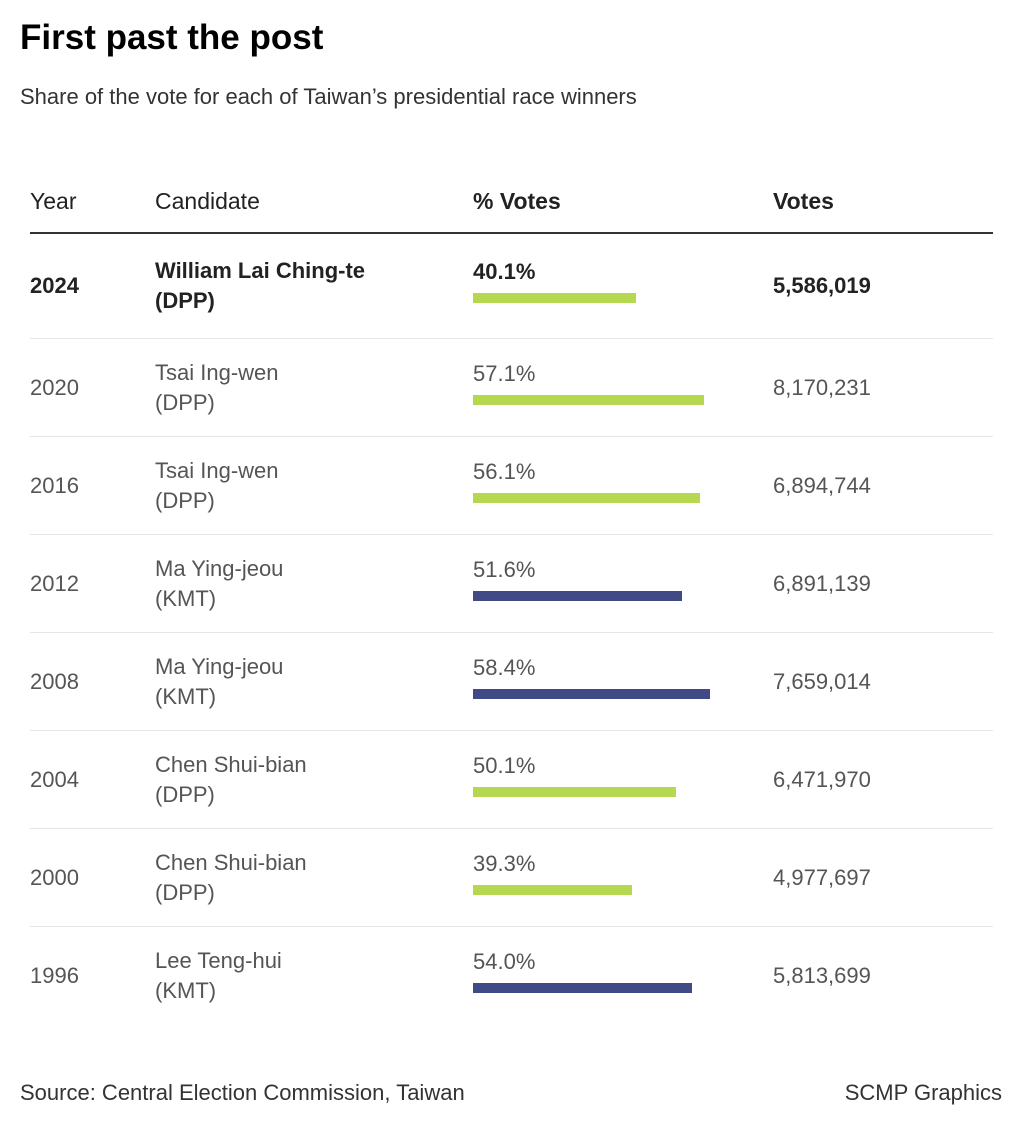 The height and width of the screenshot is (1127, 1014). Describe the element at coordinates (623, 584) in the screenshot. I see `row-pct-votes: 51.6%` at that location.